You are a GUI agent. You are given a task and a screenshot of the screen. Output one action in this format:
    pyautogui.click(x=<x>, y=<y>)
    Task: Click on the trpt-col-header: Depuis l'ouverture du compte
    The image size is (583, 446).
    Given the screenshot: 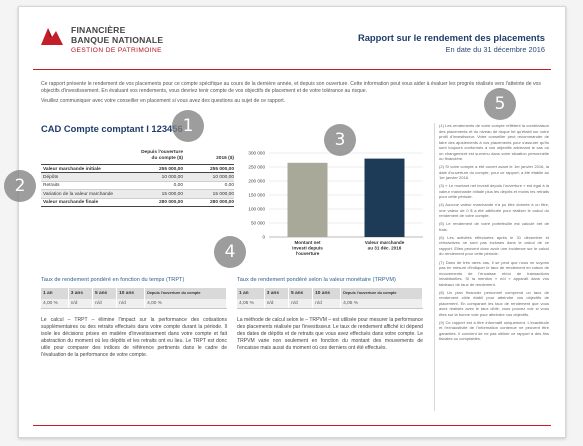 What is the action you would take?
    pyautogui.click(x=185, y=293)
    